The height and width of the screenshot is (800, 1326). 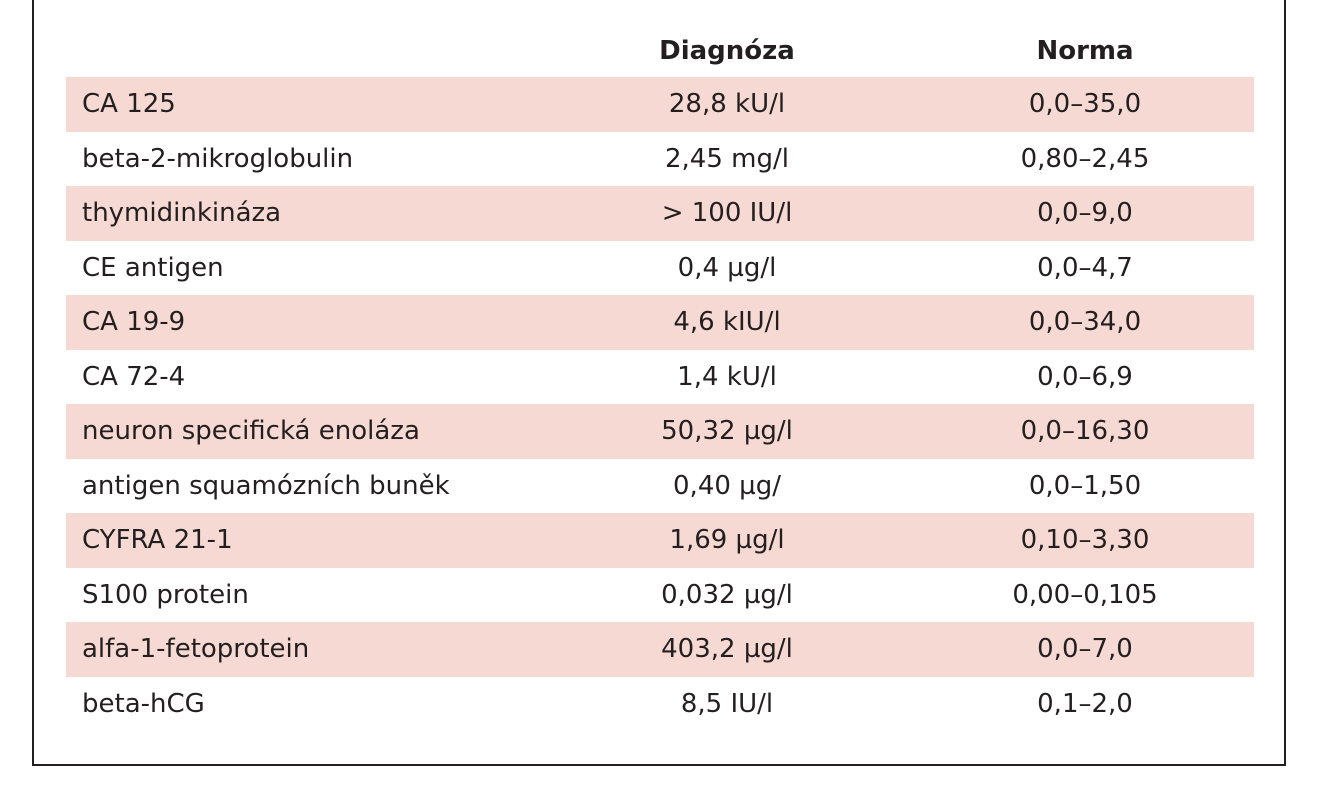 What do you see at coordinates (1085, 158) in the screenshot?
I see `norm-range: 0,80–2,45` at bounding box center [1085, 158].